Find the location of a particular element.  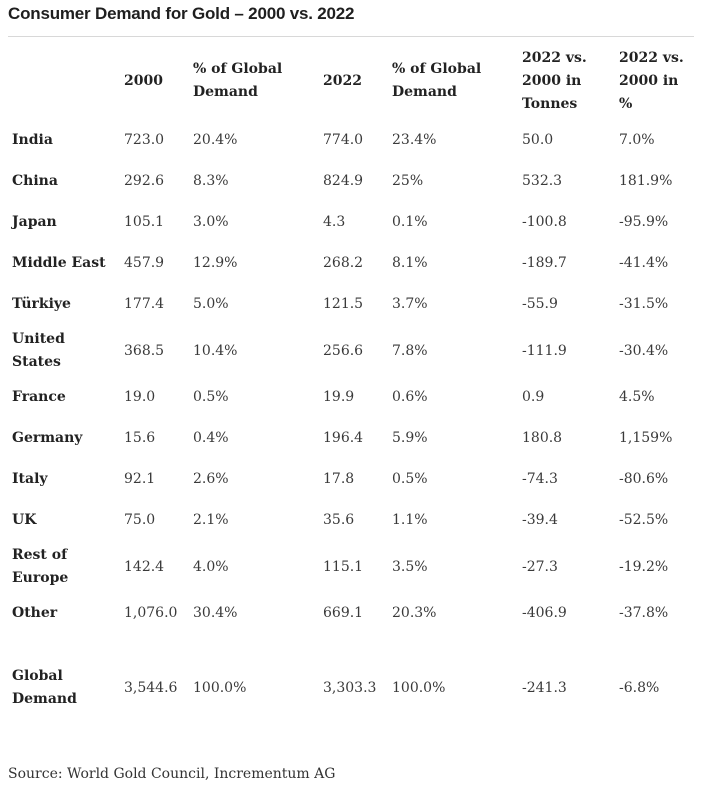

cell-pct-2000: 4.0% is located at coordinates (211, 566).